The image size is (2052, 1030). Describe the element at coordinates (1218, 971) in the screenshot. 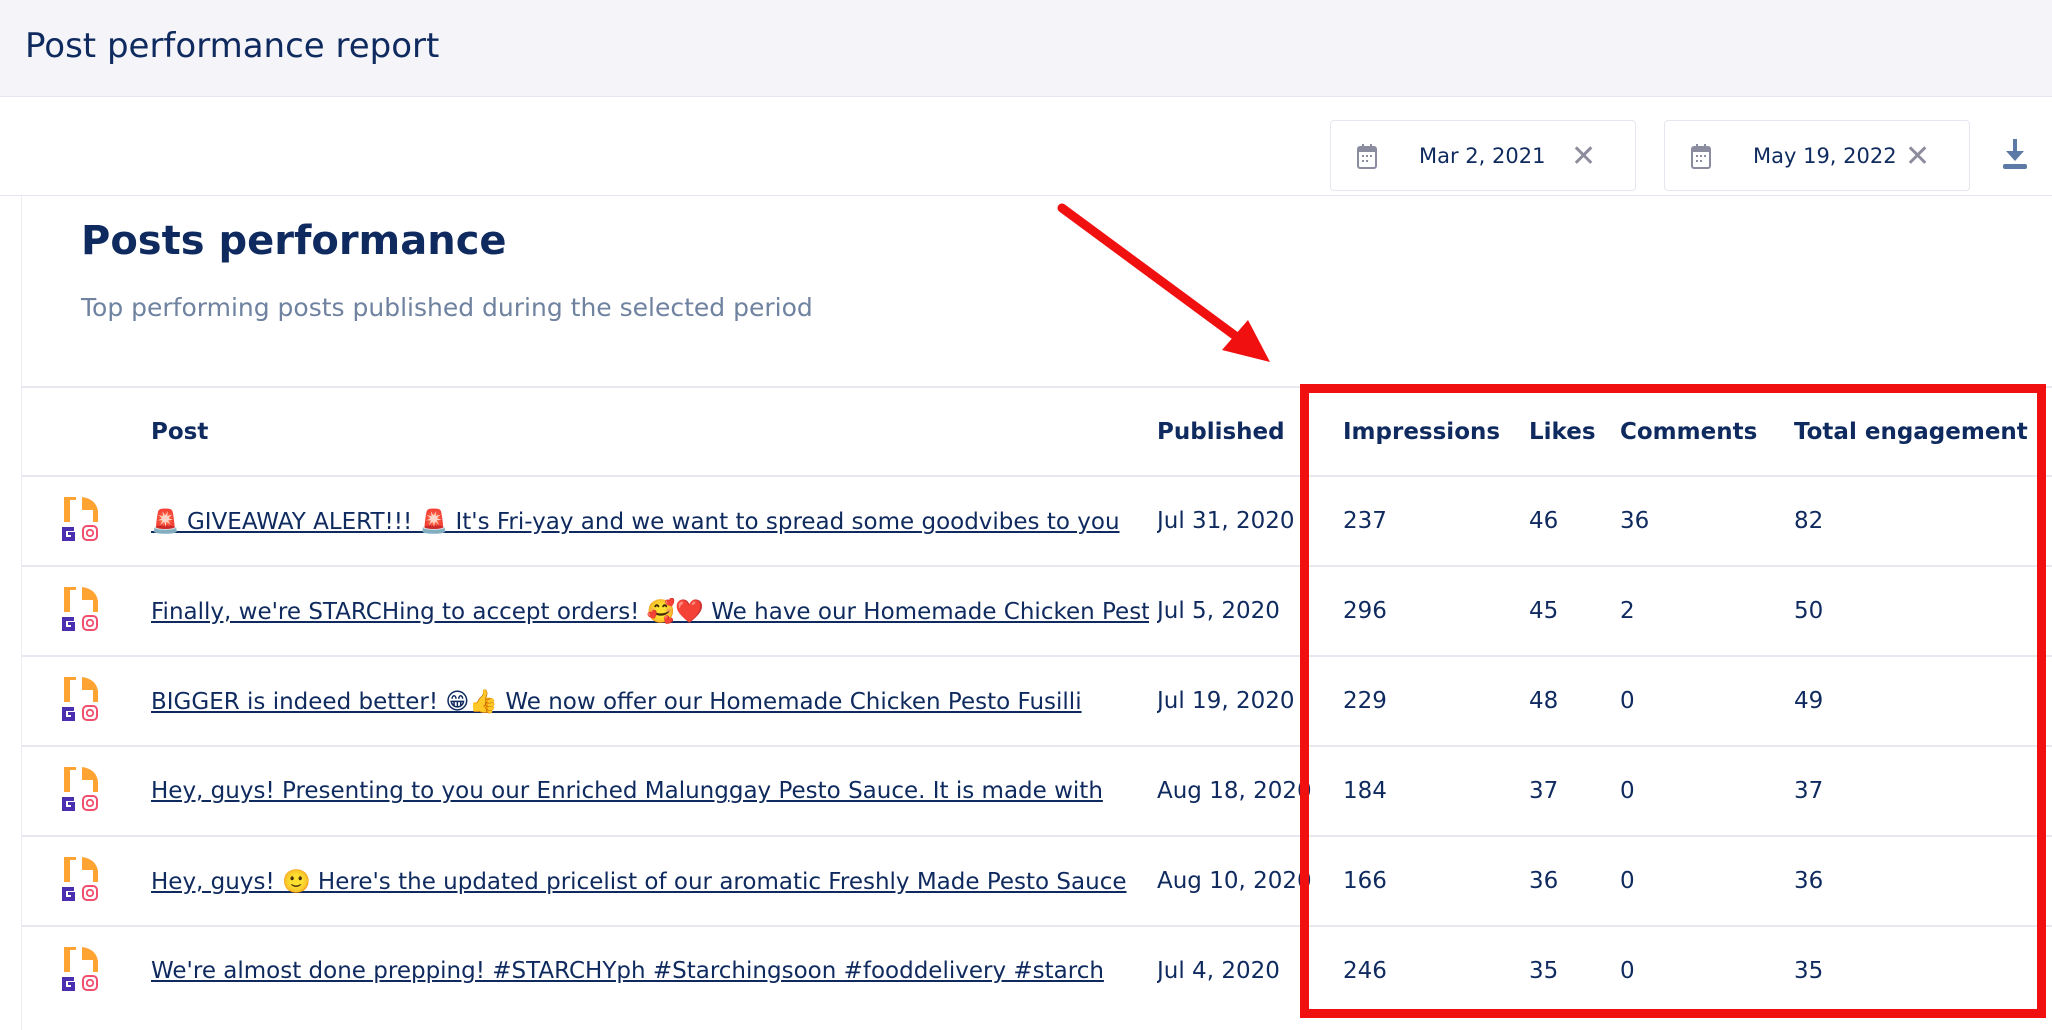

I see `published-date: Jul 4, 2020` at that location.